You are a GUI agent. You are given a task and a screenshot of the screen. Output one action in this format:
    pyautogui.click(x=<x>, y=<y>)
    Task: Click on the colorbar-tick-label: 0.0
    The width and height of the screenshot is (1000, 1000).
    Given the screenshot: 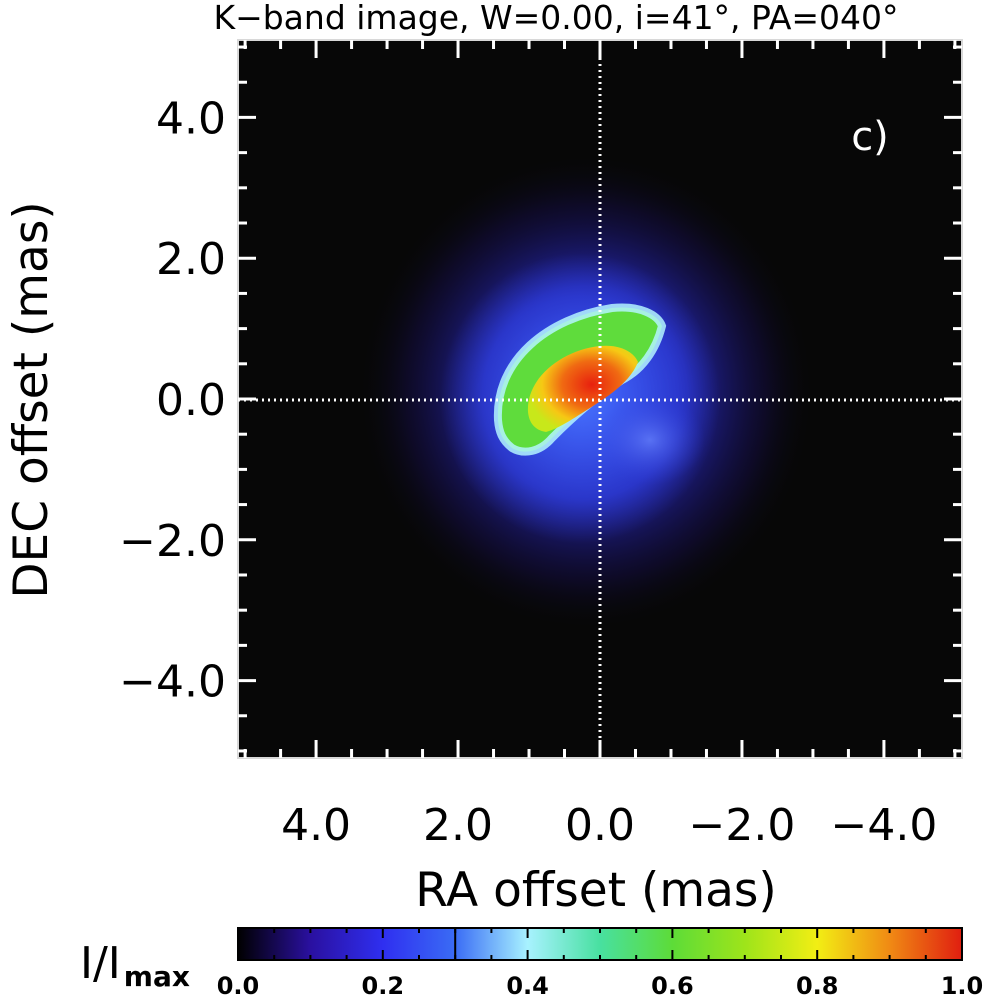 What is the action you would take?
    pyautogui.click(x=238, y=986)
    